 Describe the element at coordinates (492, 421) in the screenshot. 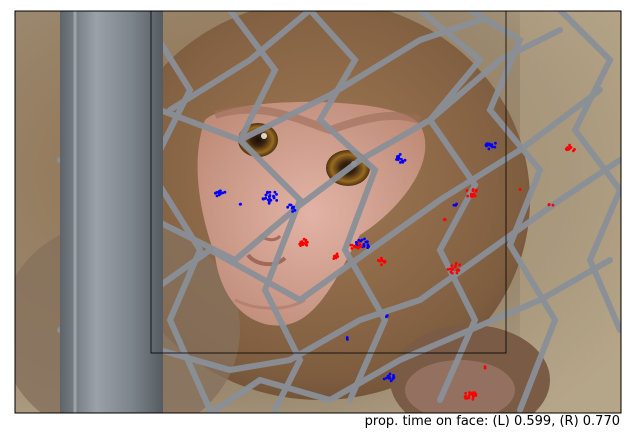

I see `face-time-caption: prop. time on face: (L) 0.599, (R) 0.770` at that location.